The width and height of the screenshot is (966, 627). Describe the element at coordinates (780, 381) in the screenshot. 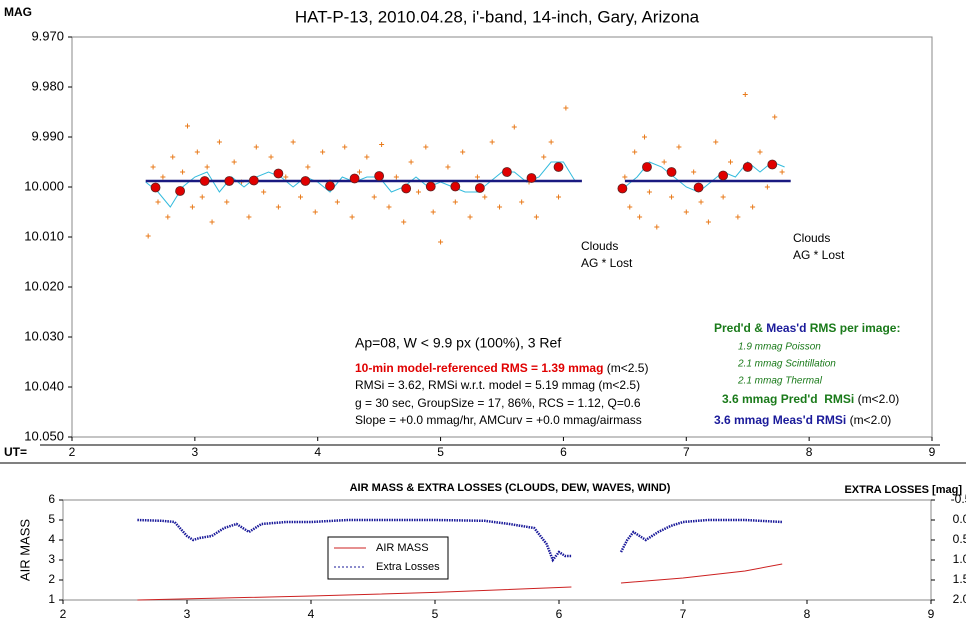

I see `annotation: 2.1 mmag Thermal` at that location.